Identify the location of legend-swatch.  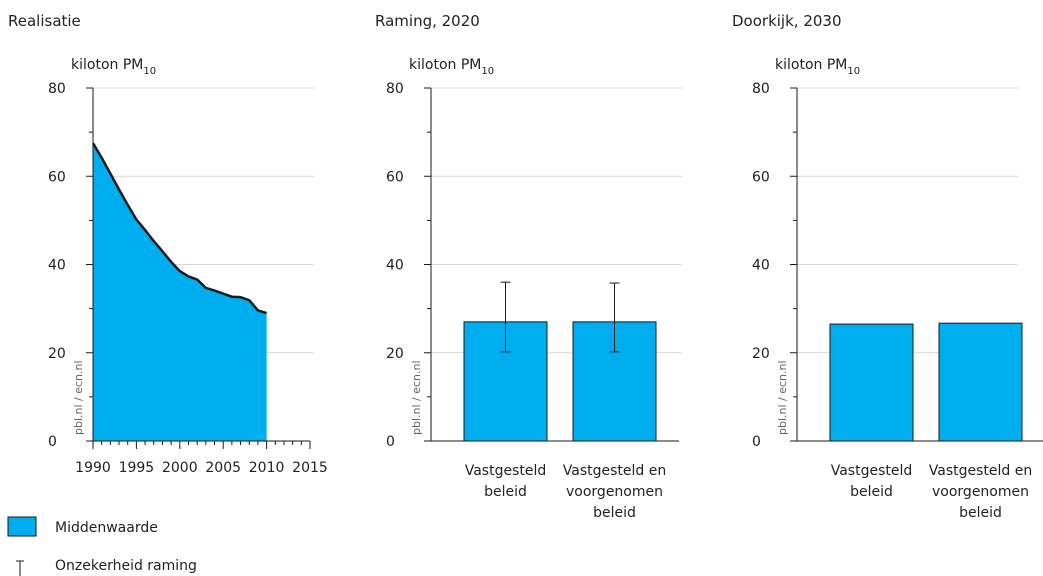
(22, 526).